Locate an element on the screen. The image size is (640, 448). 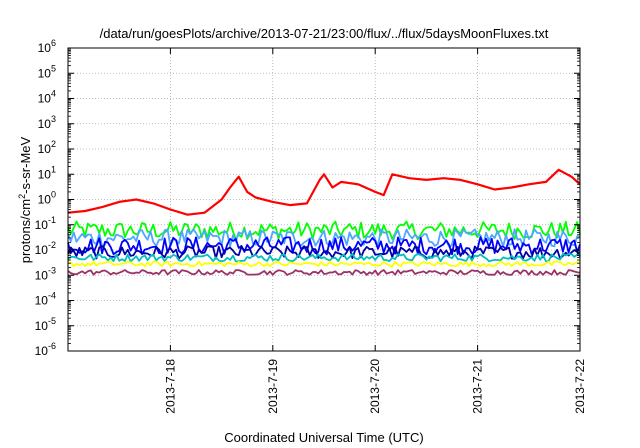
y-tick-label: 10¹ is located at coordinates (47, 172).